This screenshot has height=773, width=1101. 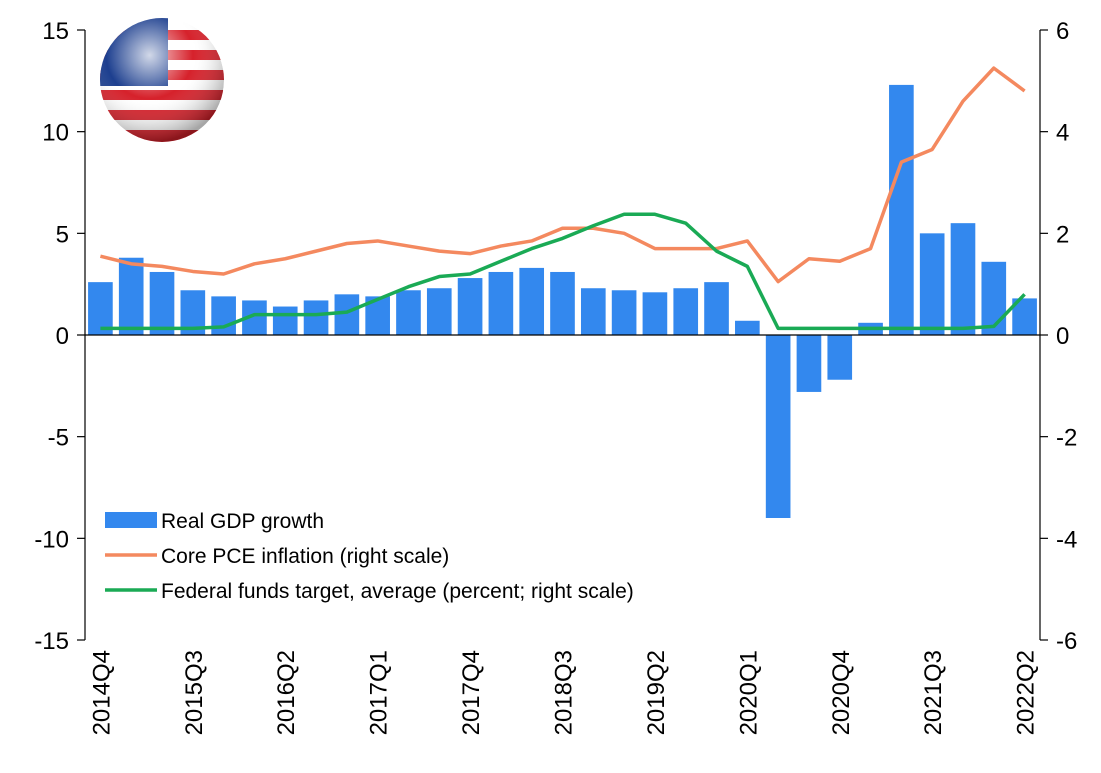 What do you see at coordinates (1062, 133) in the screenshot?
I see `y2-tick-label: 4` at bounding box center [1062, 133].